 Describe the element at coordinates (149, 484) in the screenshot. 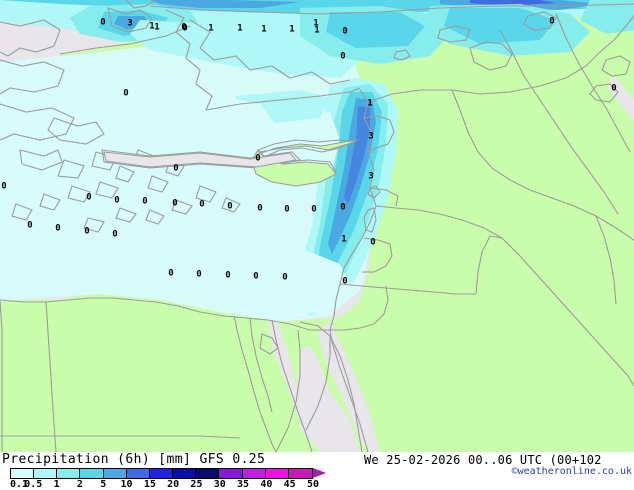

I see `color-scale-tick: 15` at that location.